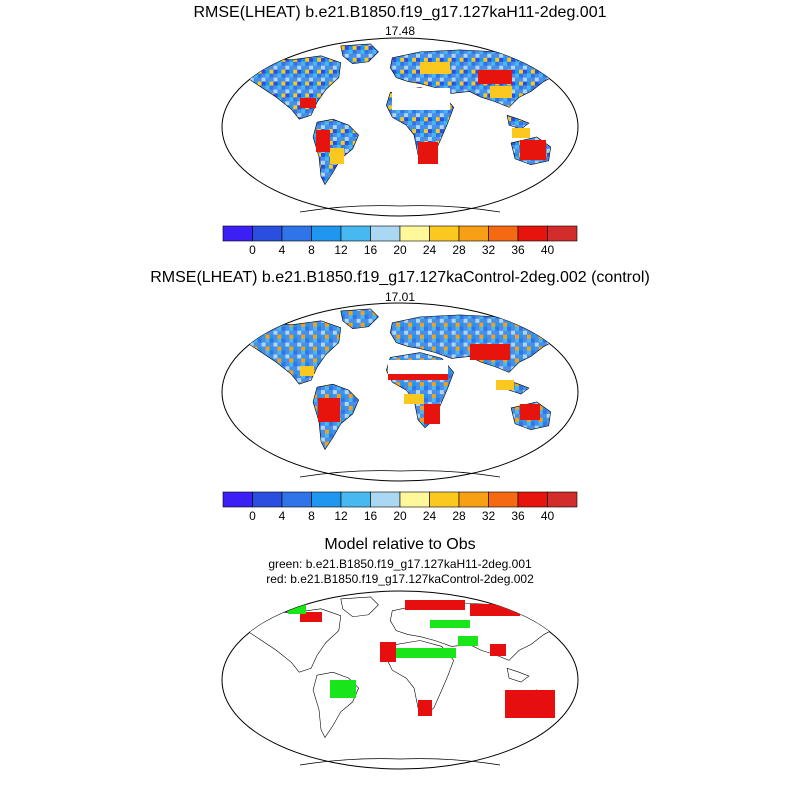 The height and width of the screenshot is (800, 800). I want to click on map1-panel, so click(400, 127).